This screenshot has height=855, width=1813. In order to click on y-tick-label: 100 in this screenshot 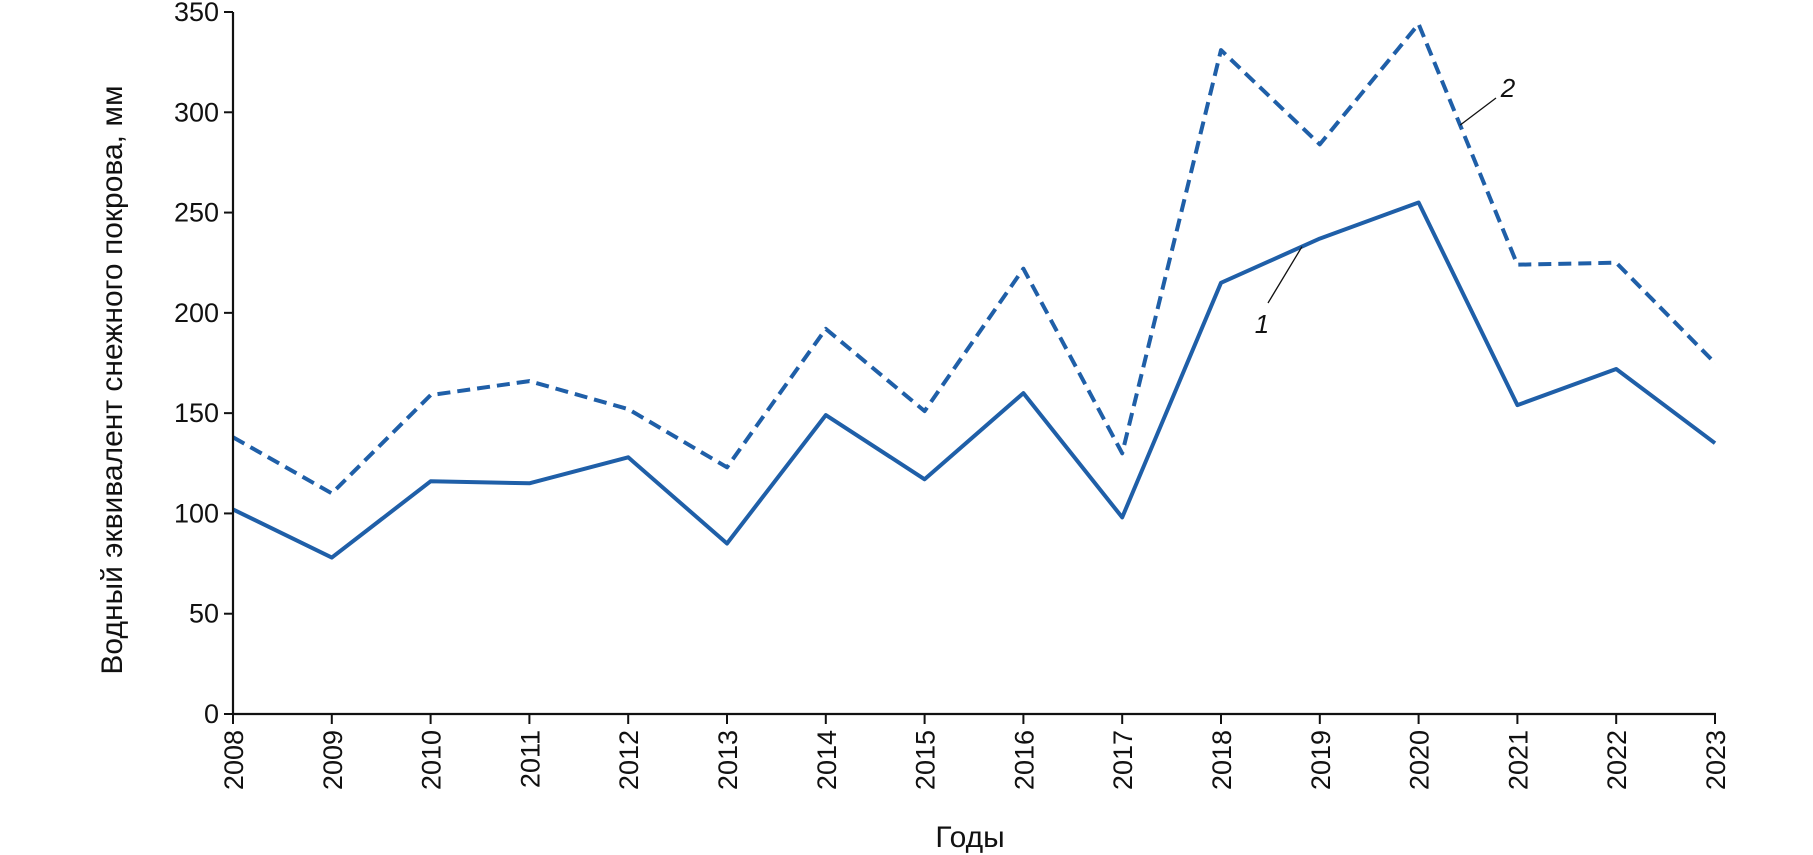, I will do `click(196, 513)`.